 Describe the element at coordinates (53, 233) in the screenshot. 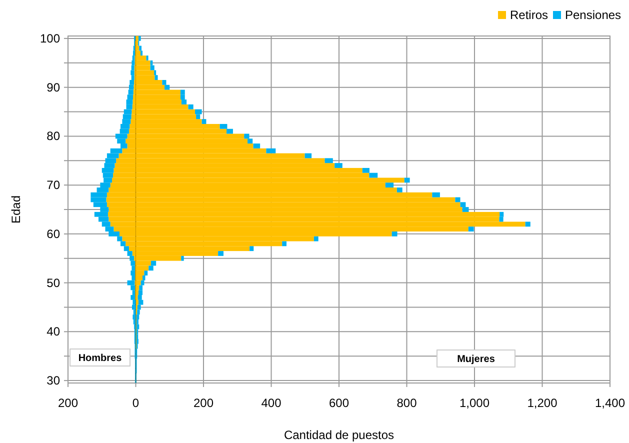

I see `y-tick-label: 60` at that location.